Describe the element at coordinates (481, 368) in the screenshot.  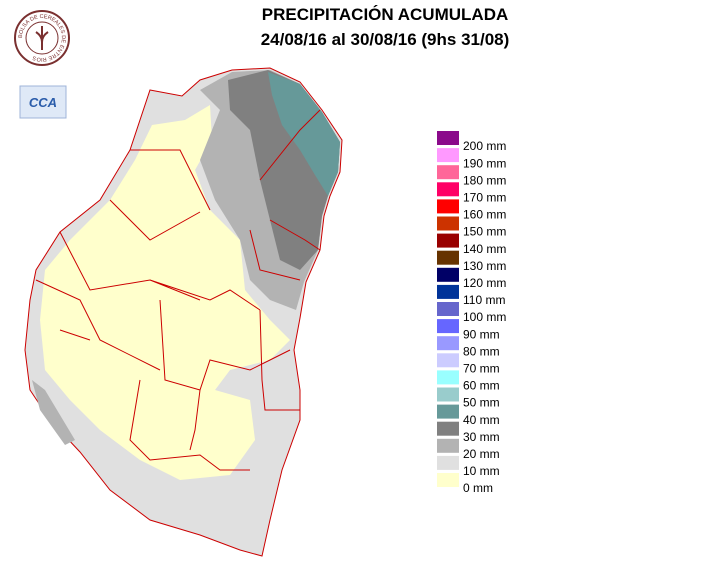
I see `legend-label: 70 mm` at that location.